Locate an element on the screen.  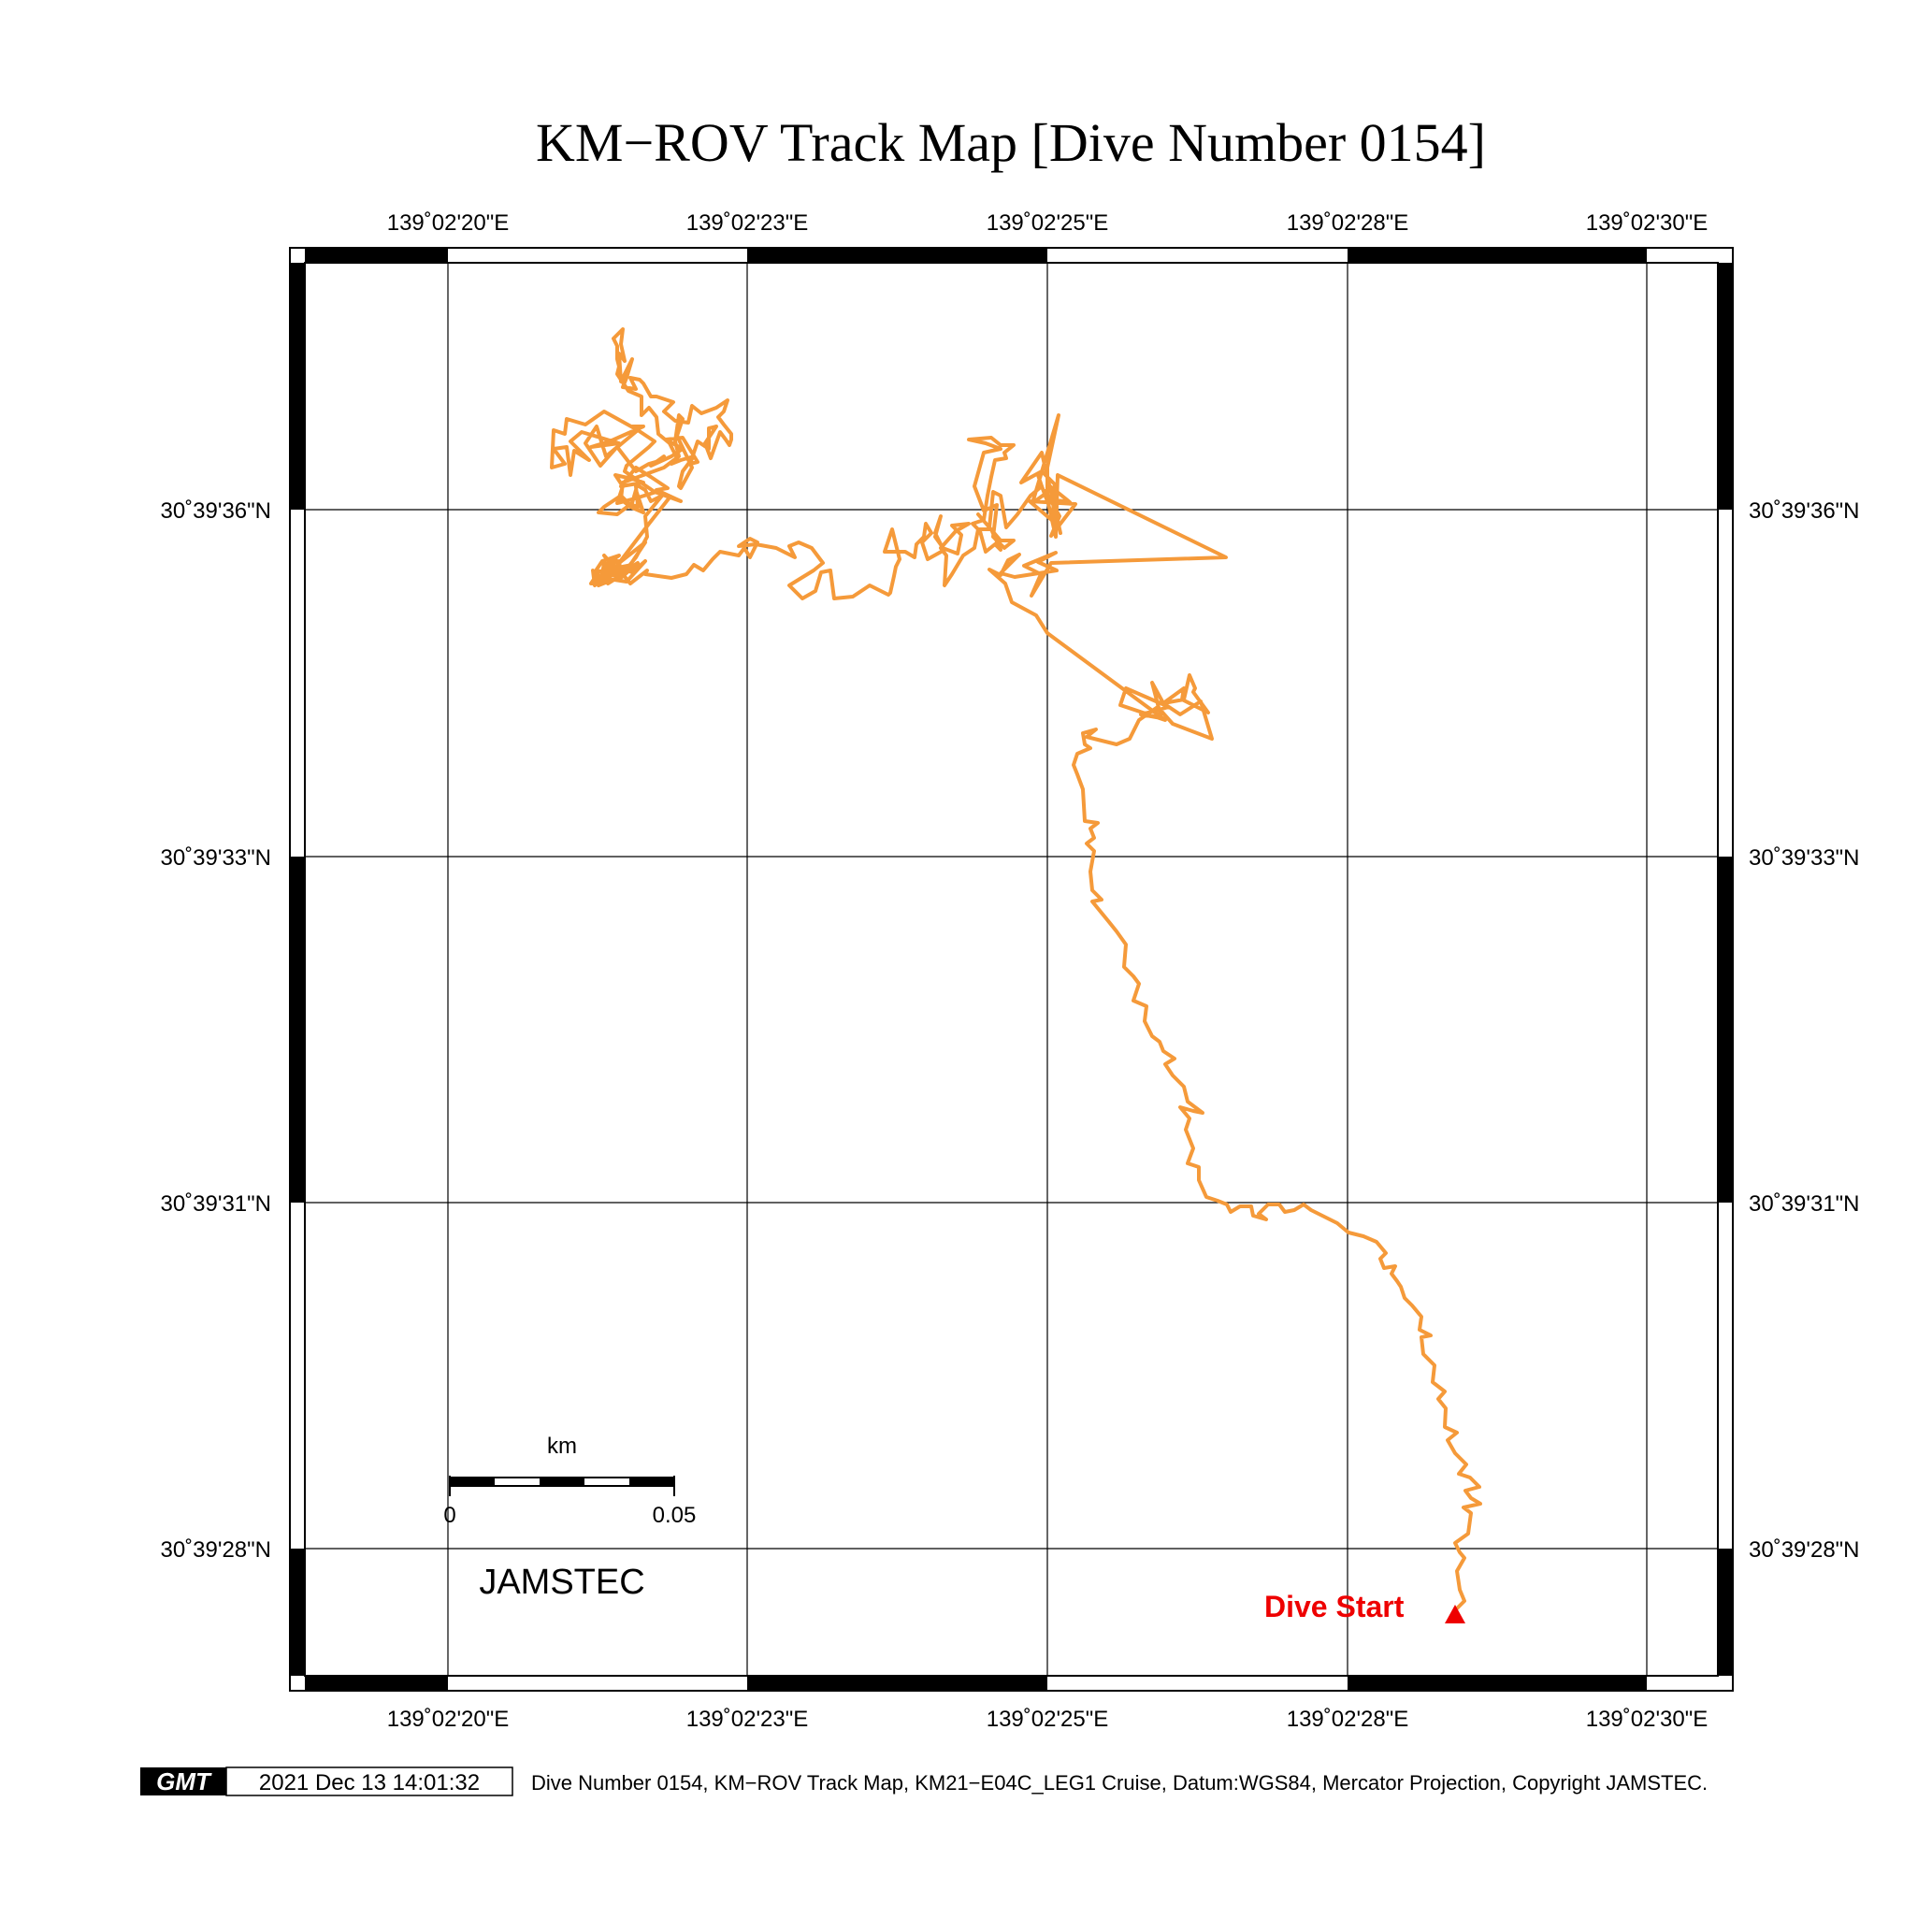
jamstec-watermark: JAMSTEC is located at coordinates (561, 1582).